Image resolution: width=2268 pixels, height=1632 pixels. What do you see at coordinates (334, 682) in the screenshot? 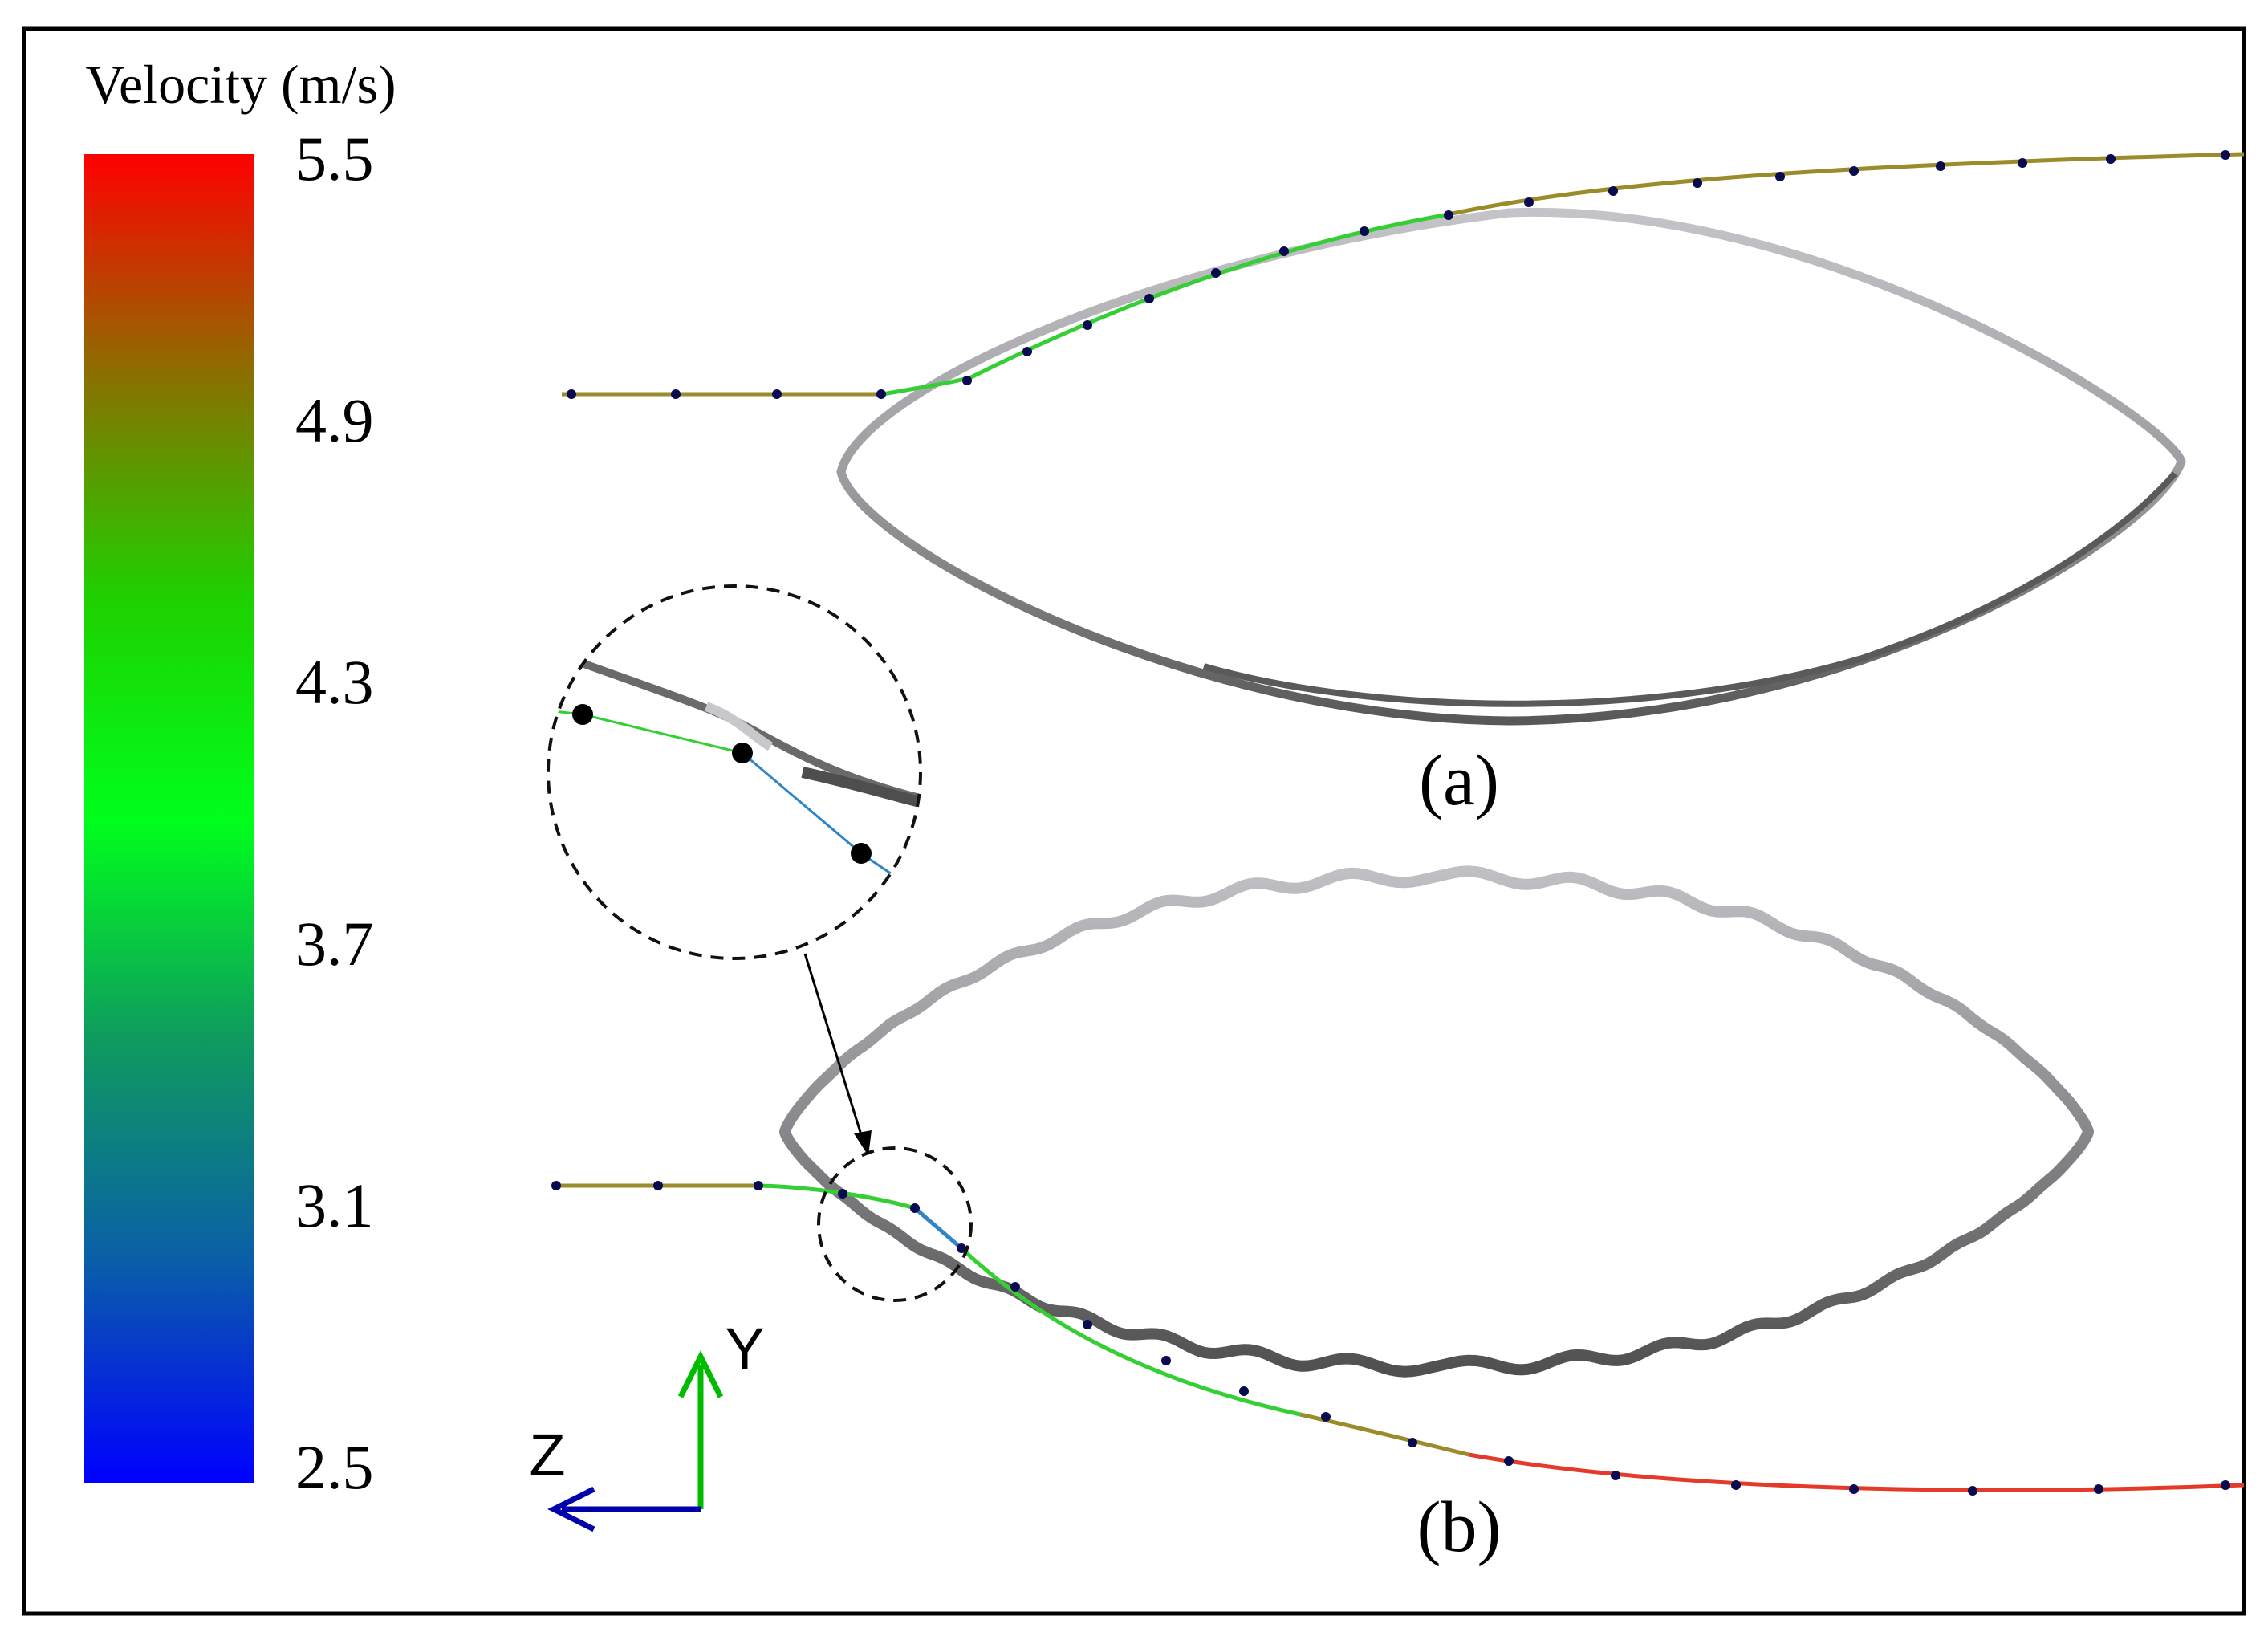
I see `colorbar-tick-label: 4.3` at bounding box center [334, 682].